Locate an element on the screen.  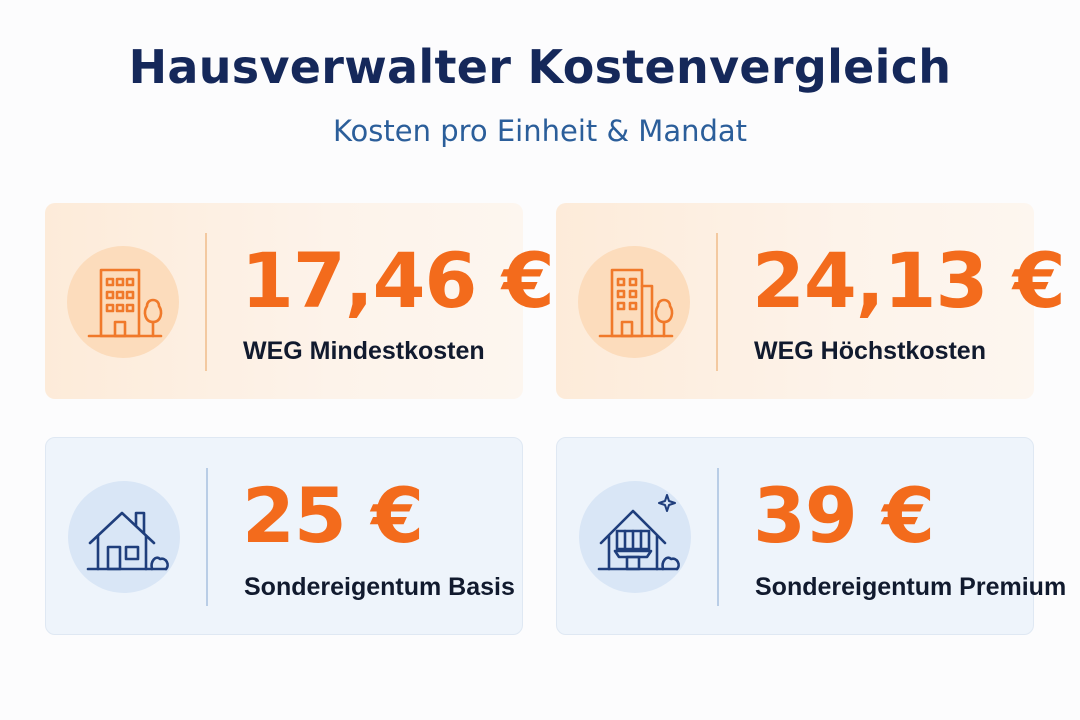
cost-value: 17,46 € is located at coordinates (398, 280).